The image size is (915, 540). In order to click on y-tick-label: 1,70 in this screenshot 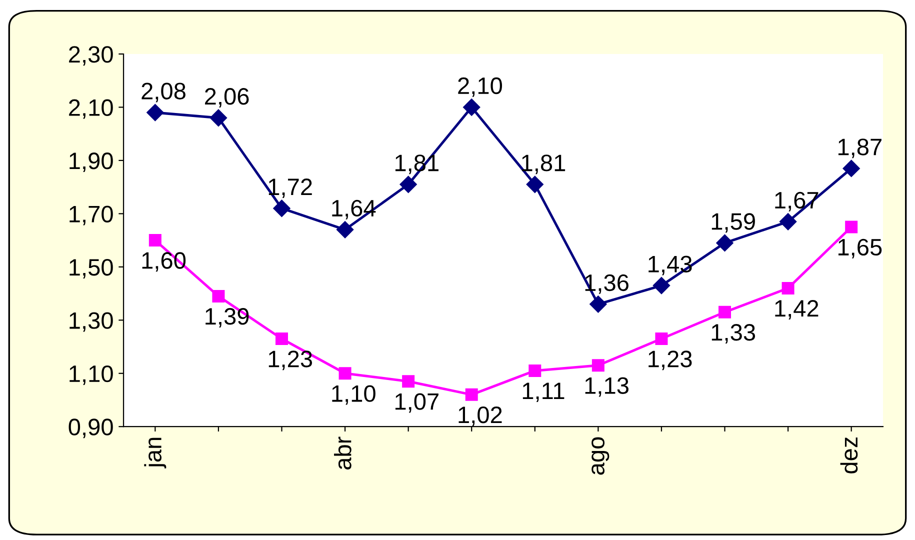, I will do `click(91, 216)`.